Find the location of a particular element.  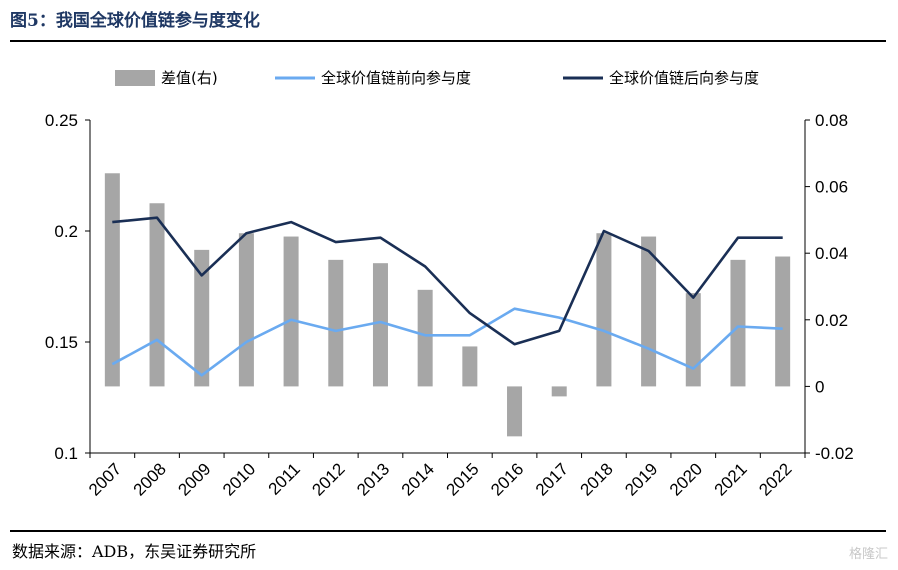

x-axis-tick-label: 2020 is located at coordinates (686, 479).